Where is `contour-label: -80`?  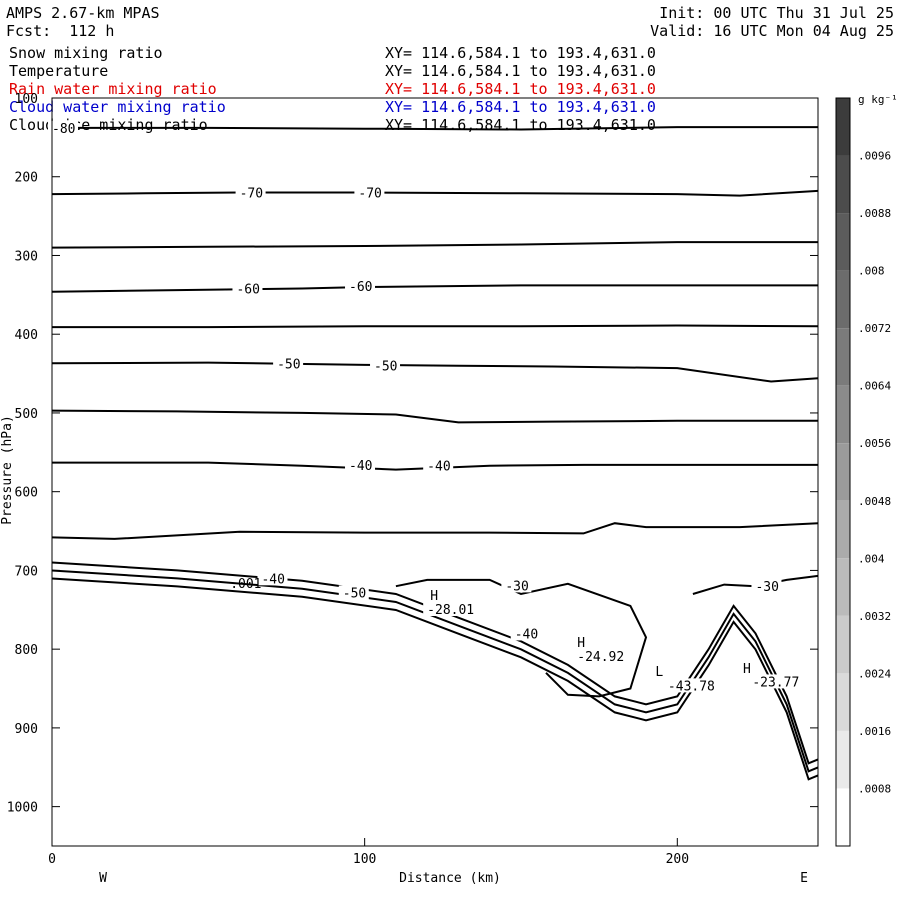
contour-label: -80 is located at coordinates (63, 129).